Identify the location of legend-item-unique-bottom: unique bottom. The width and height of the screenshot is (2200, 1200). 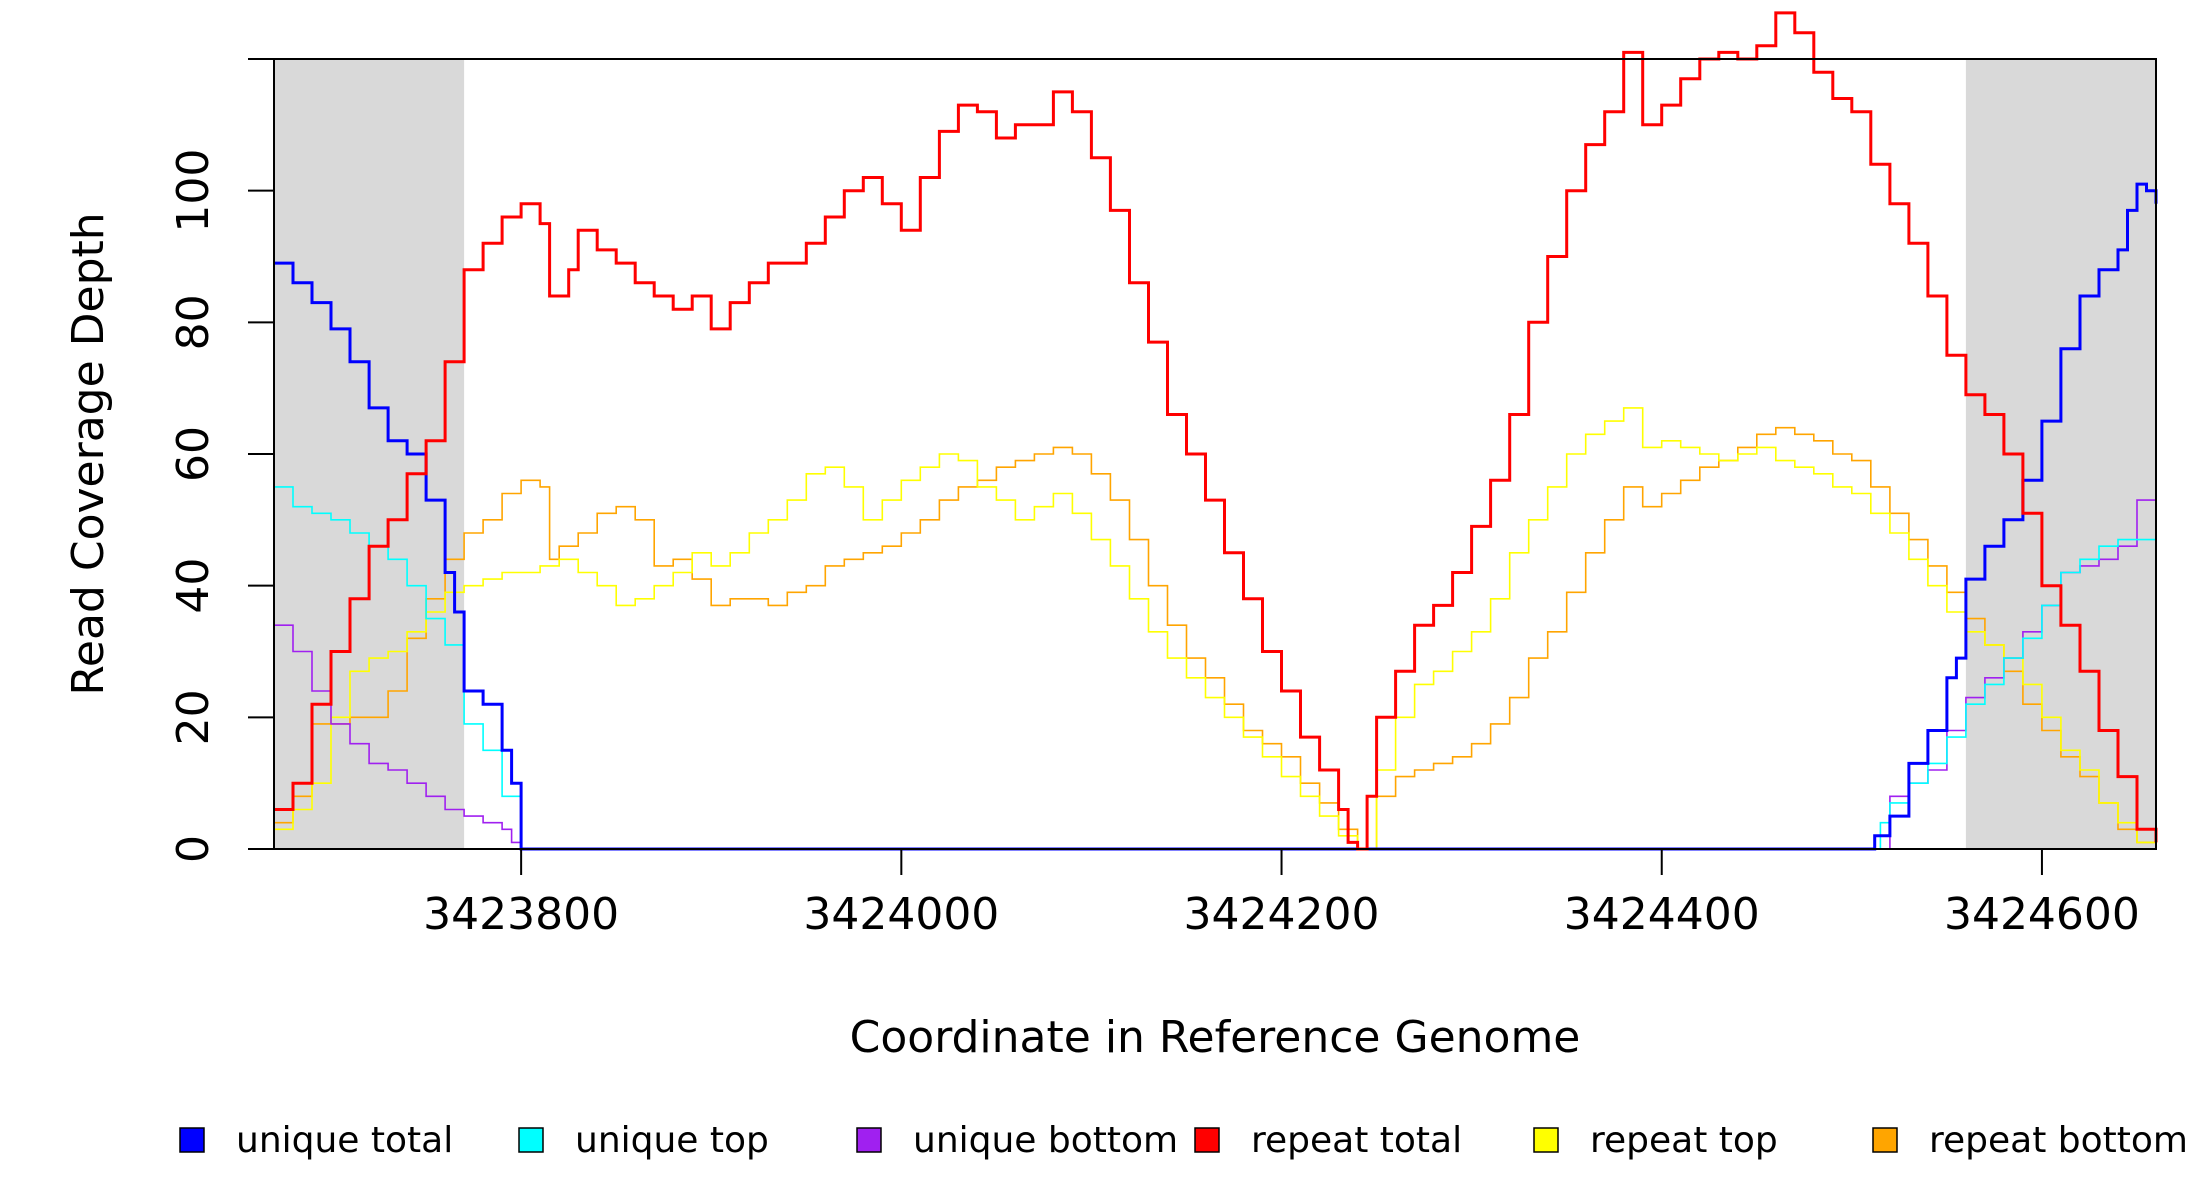
(1017, 1140).